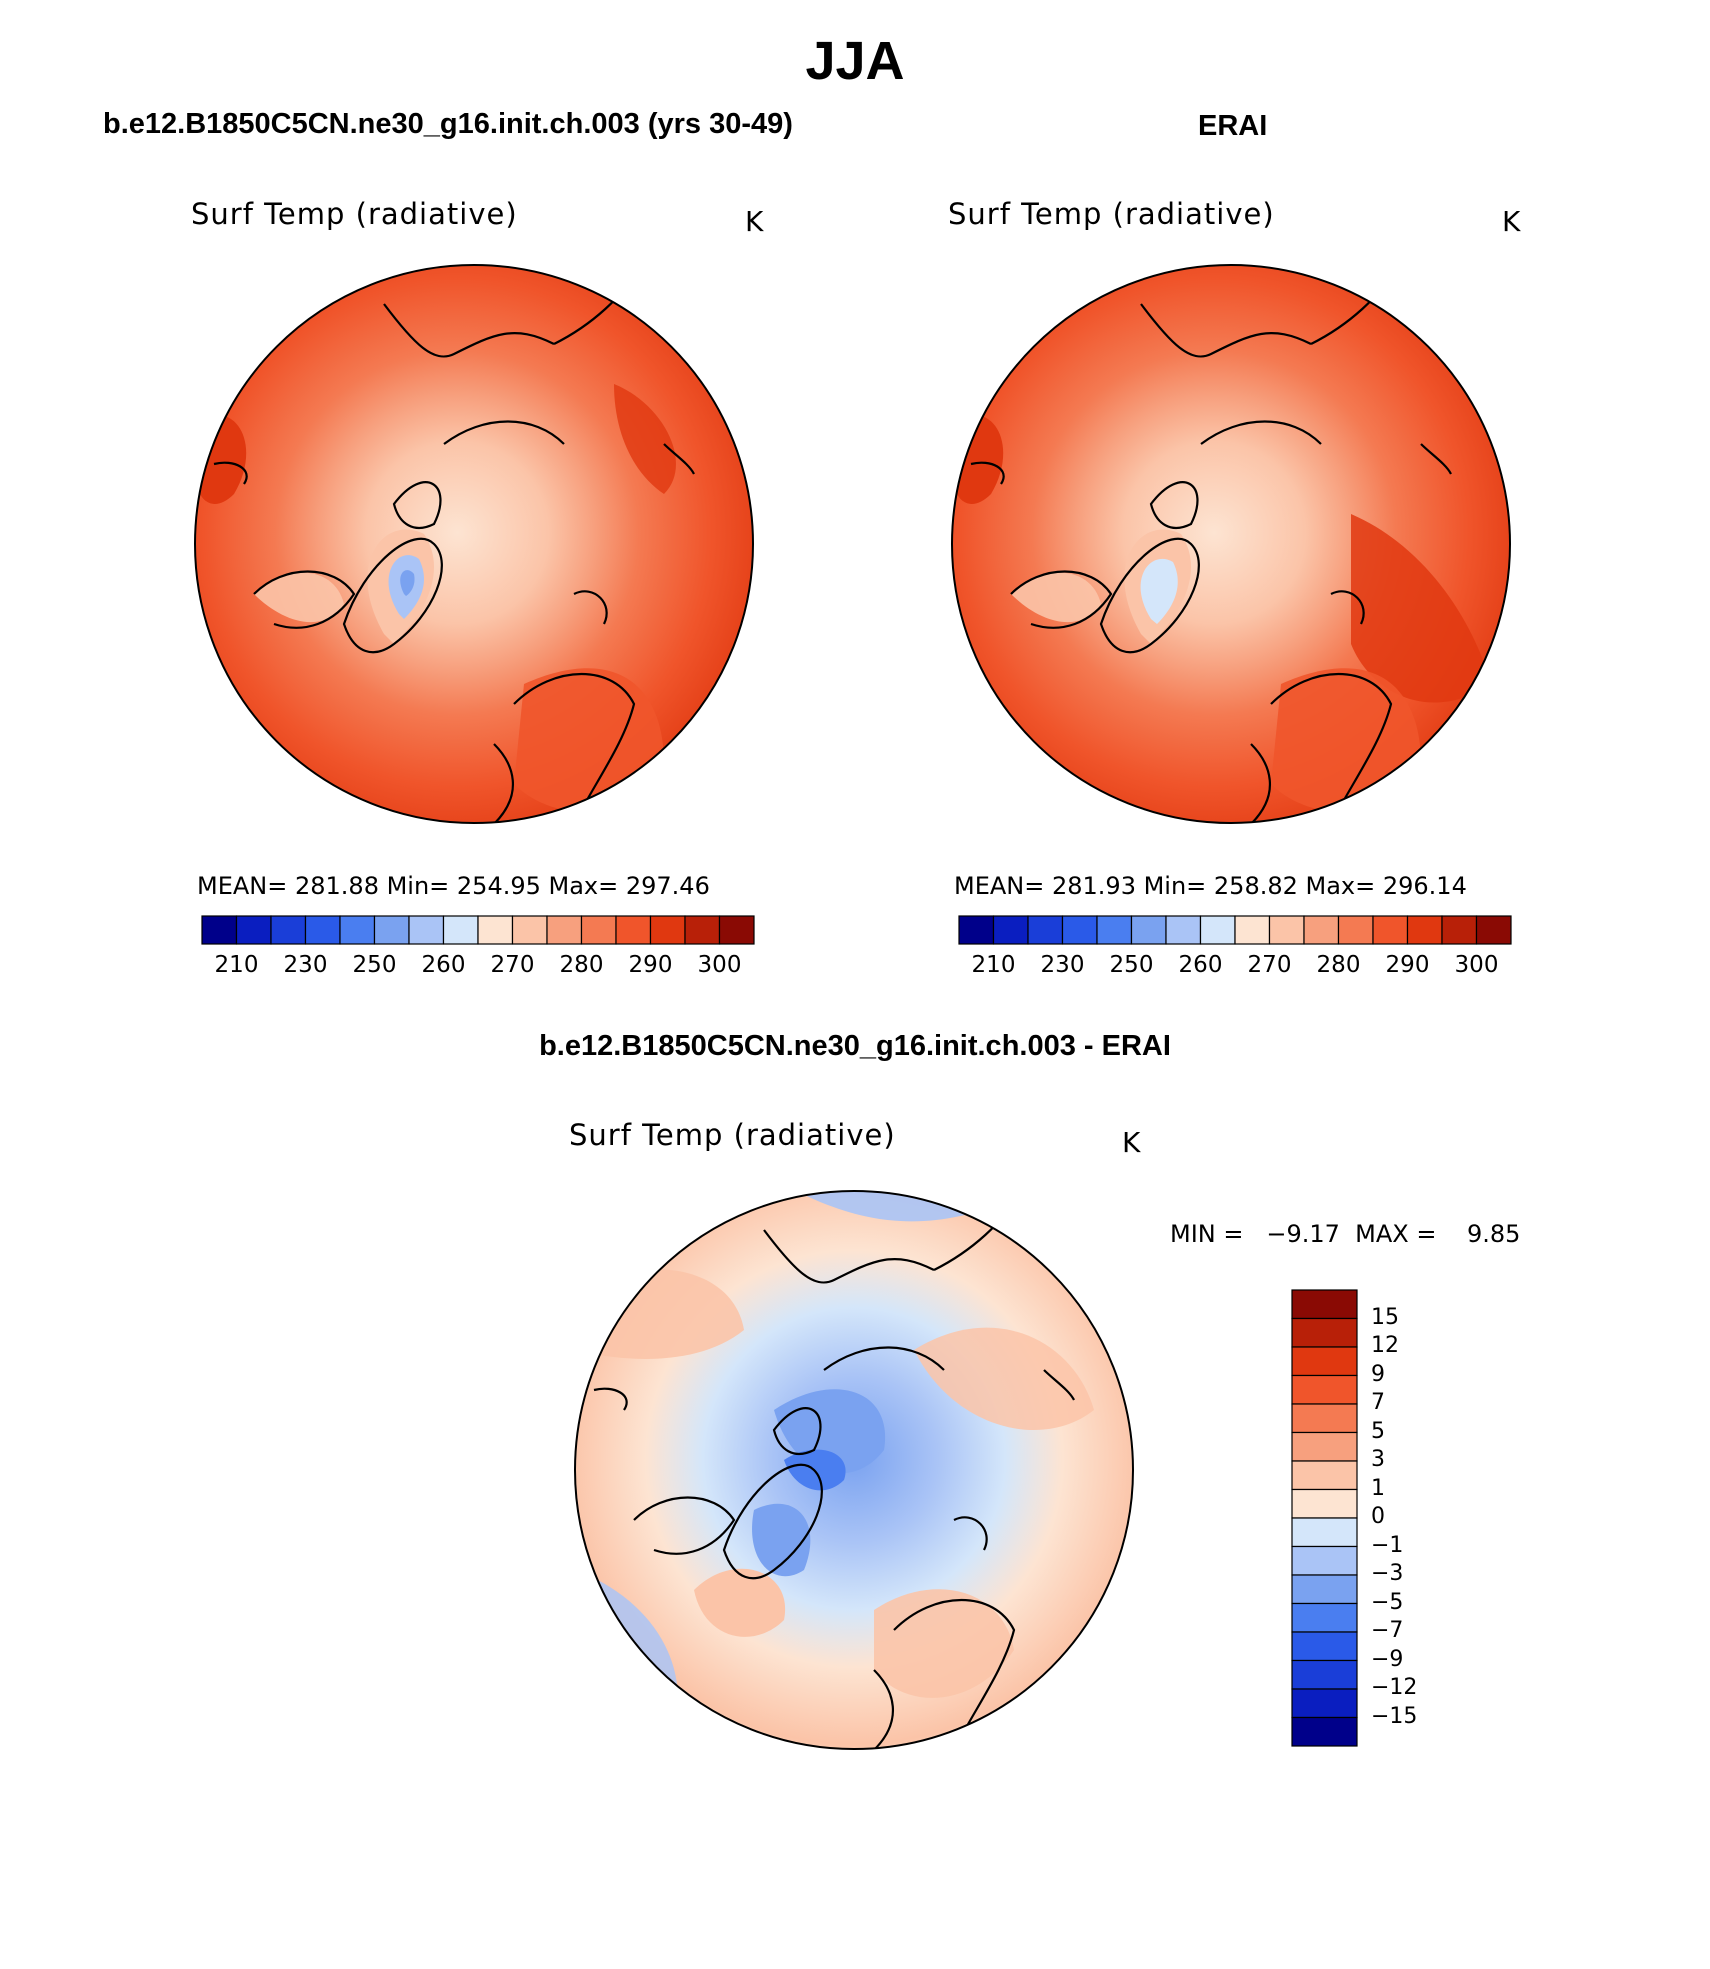 This screenshot has width=1710, height=1969. Describe the element at coordinates (474, 544) in the screenshot. I see `polar-map-model` at that location.